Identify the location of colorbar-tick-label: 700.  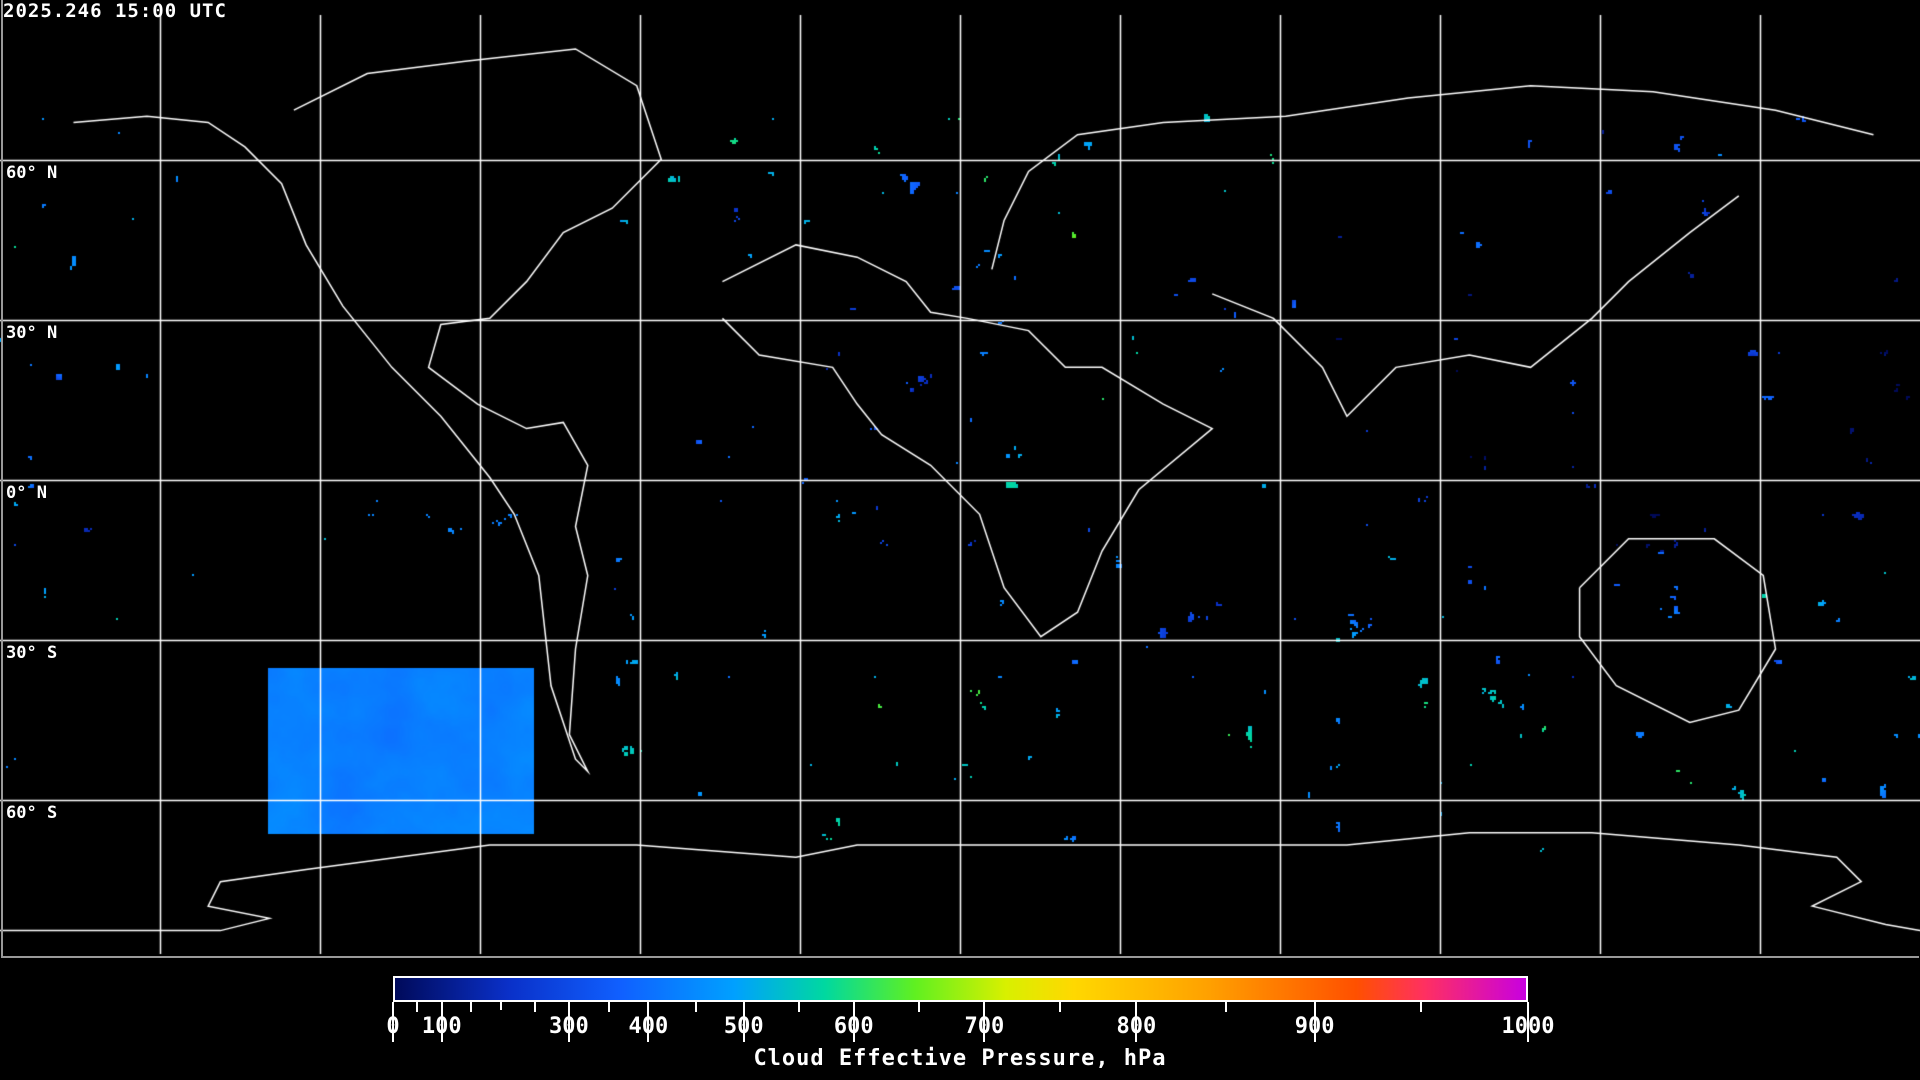
(984, 1026).